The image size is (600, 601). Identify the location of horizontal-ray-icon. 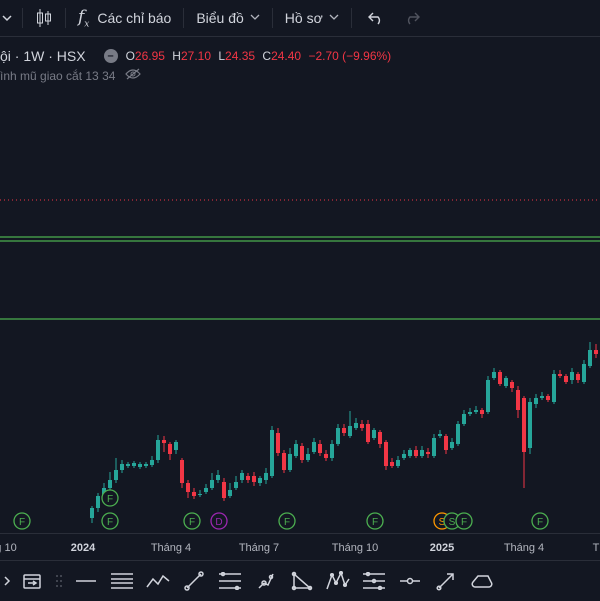
(410, 581).